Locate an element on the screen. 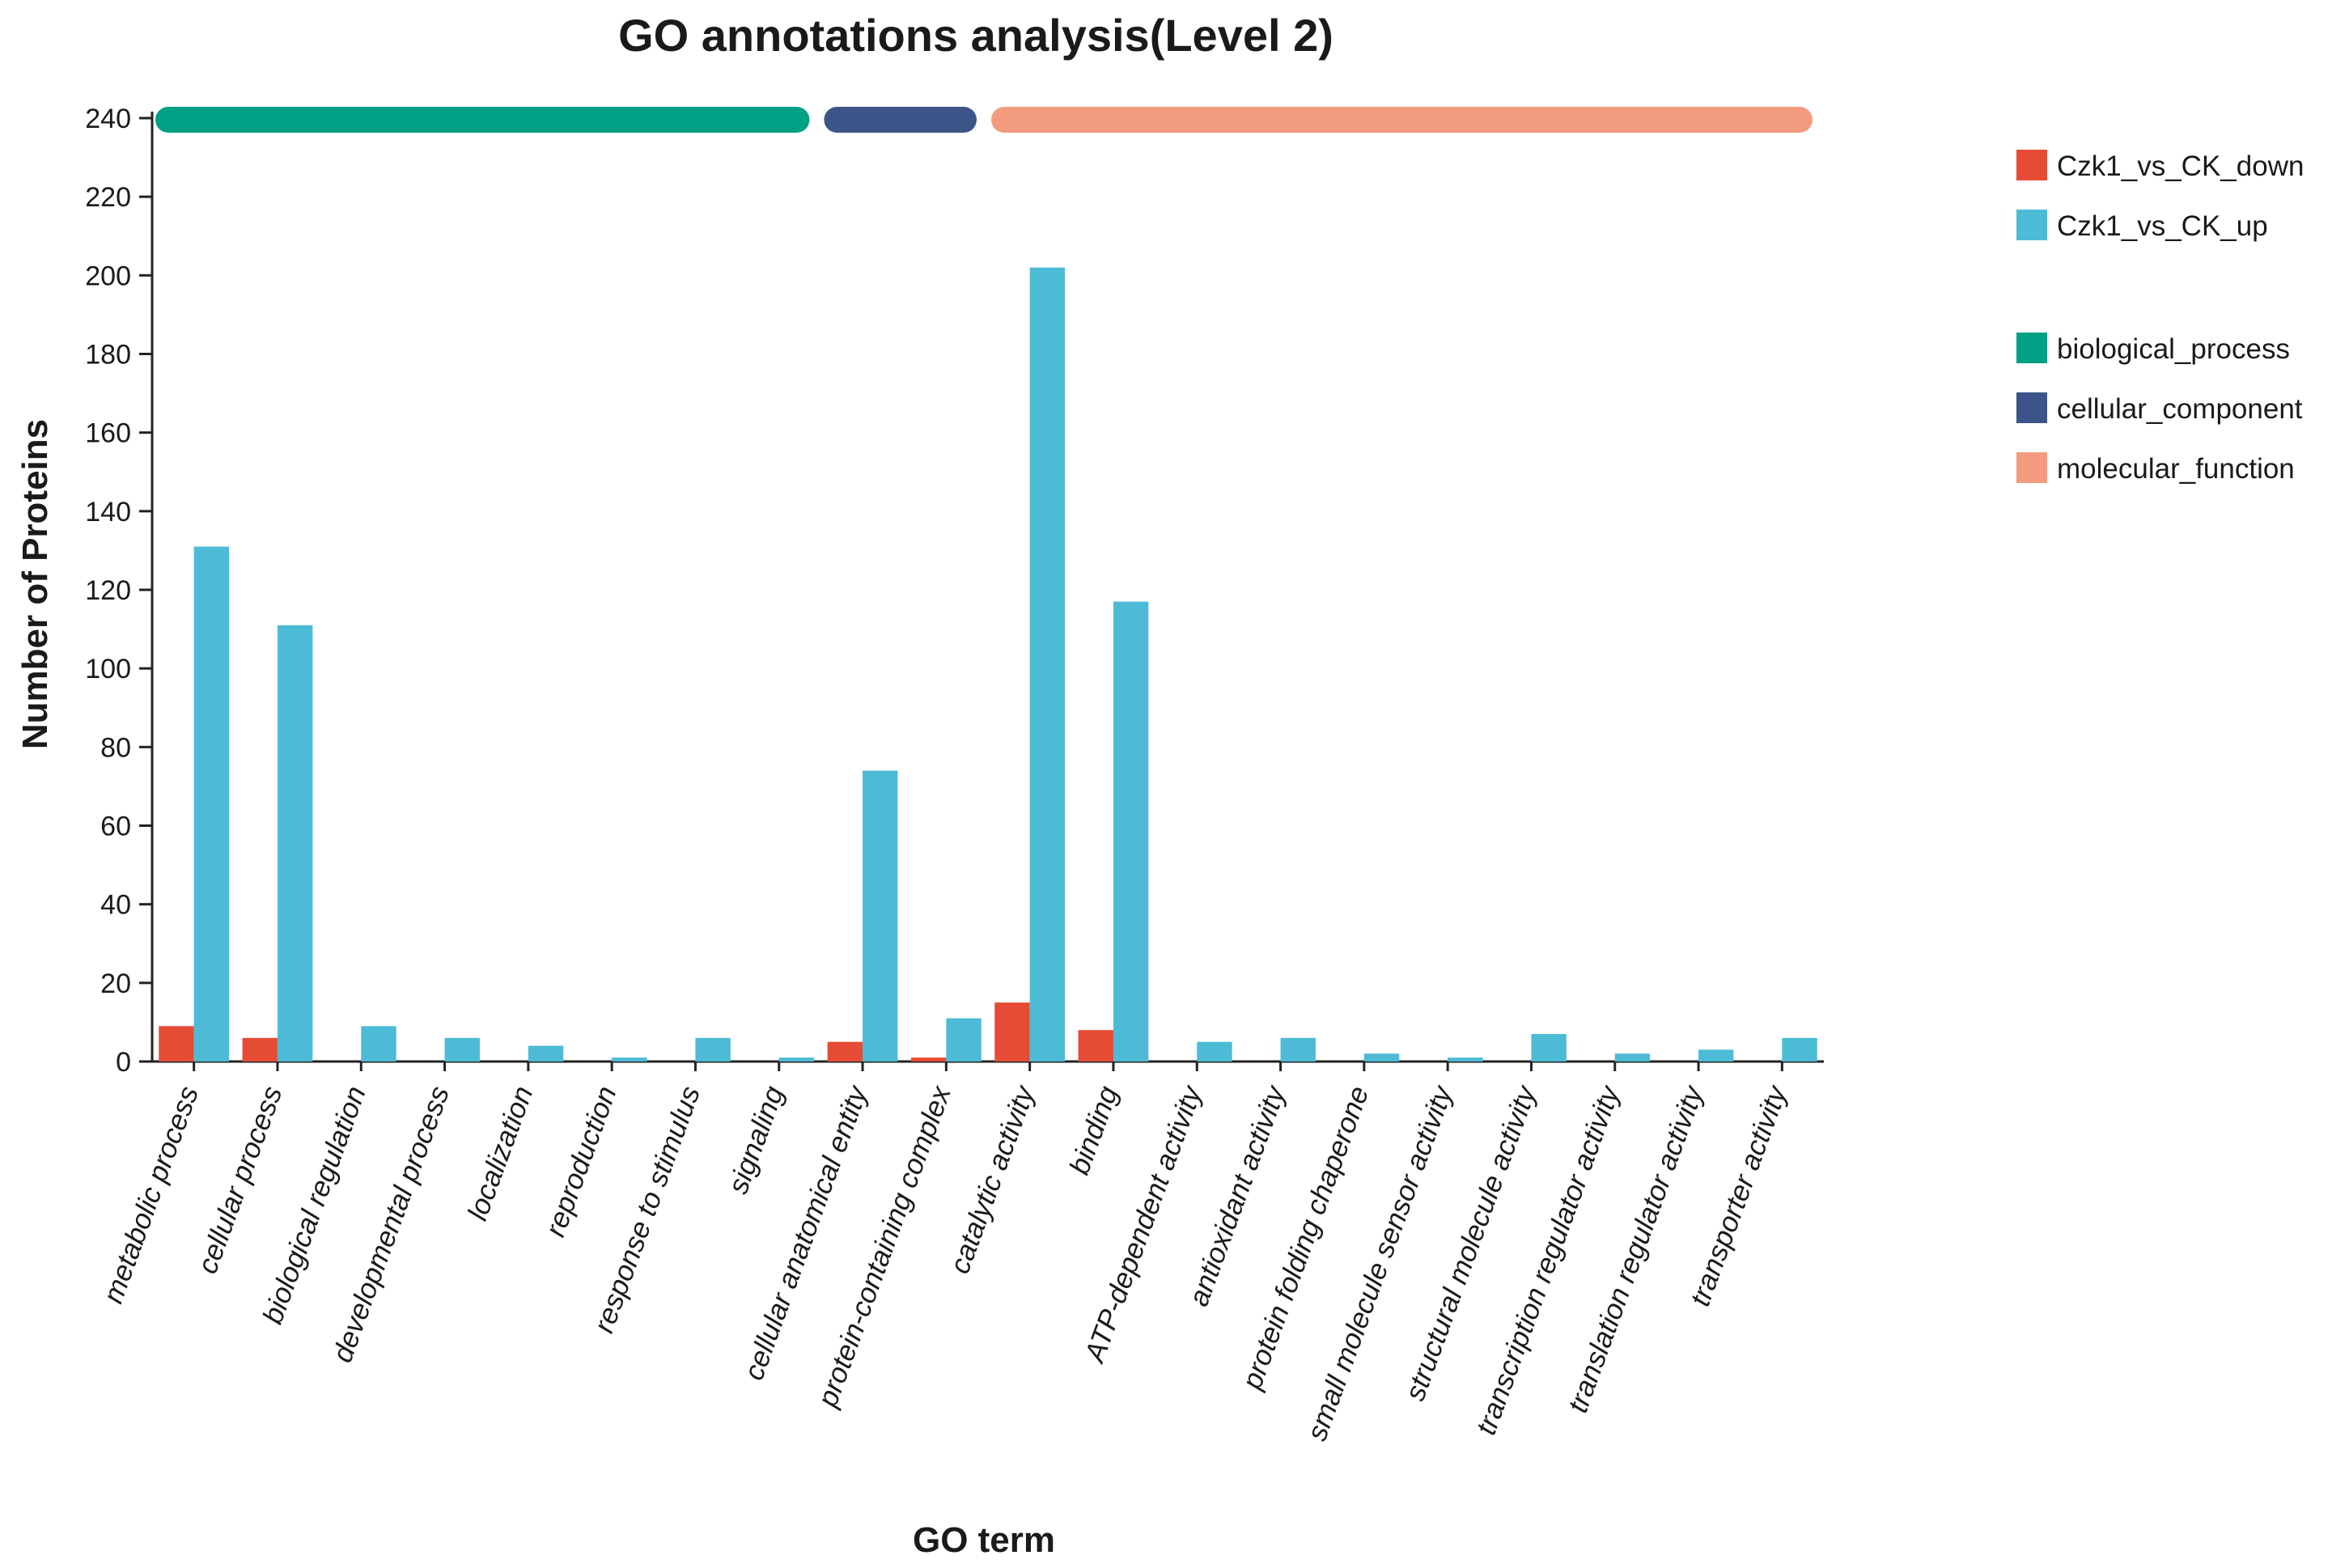 This screenshot has height=1568, width=2332. category-label: binding is located at coordinates (1093, 1130).